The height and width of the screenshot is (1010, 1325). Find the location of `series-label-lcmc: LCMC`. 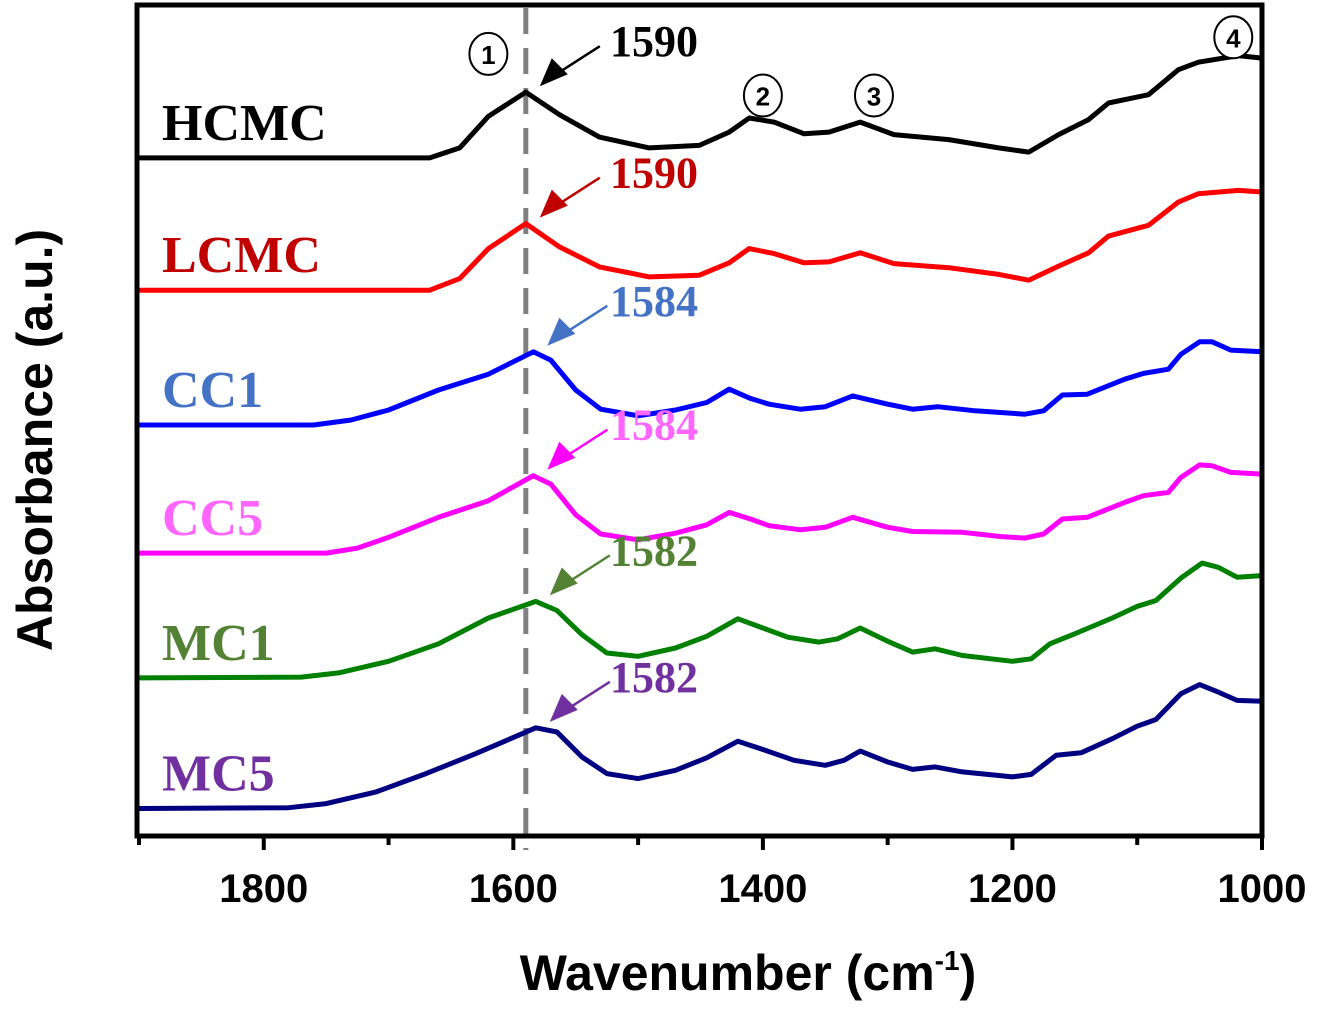

series-label-lcmc: LCMC is located at coordinates (241, 255).